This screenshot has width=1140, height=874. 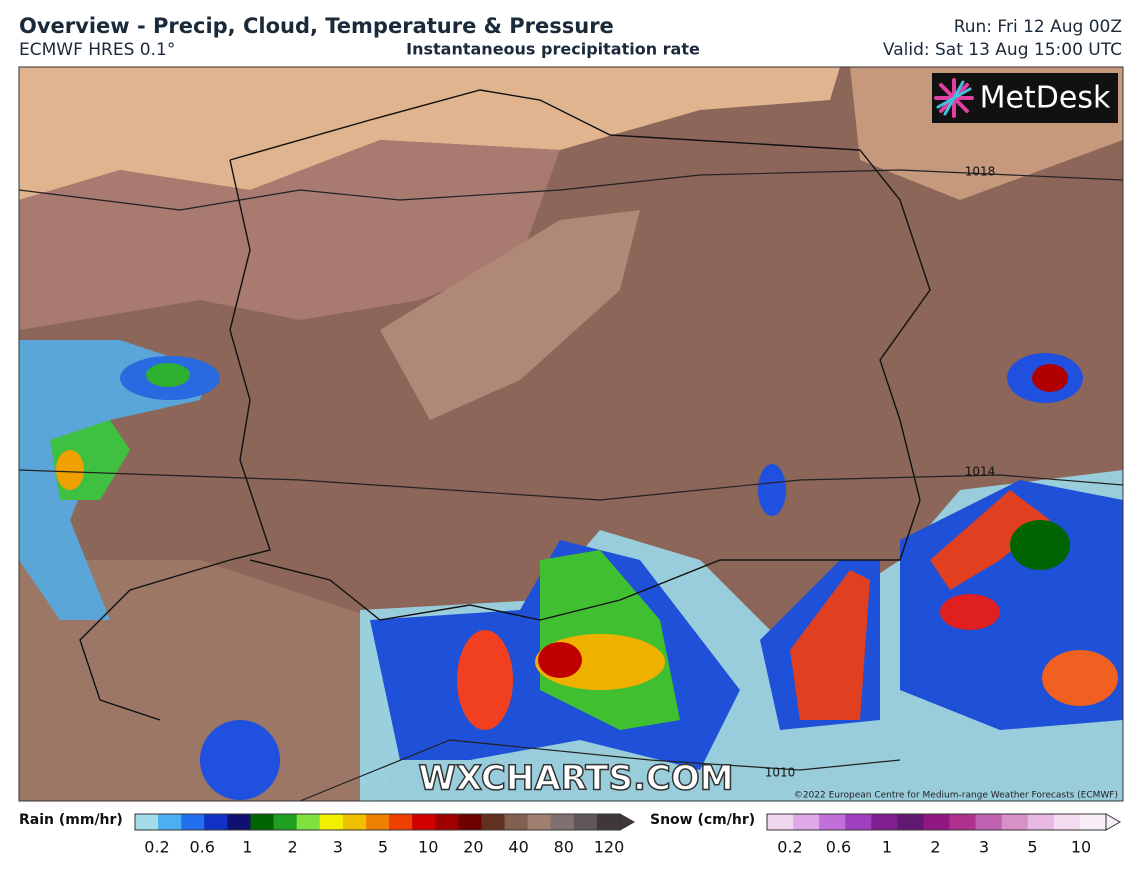 I want to click on snow-tick-label: 2, so click(x=935, y=847).